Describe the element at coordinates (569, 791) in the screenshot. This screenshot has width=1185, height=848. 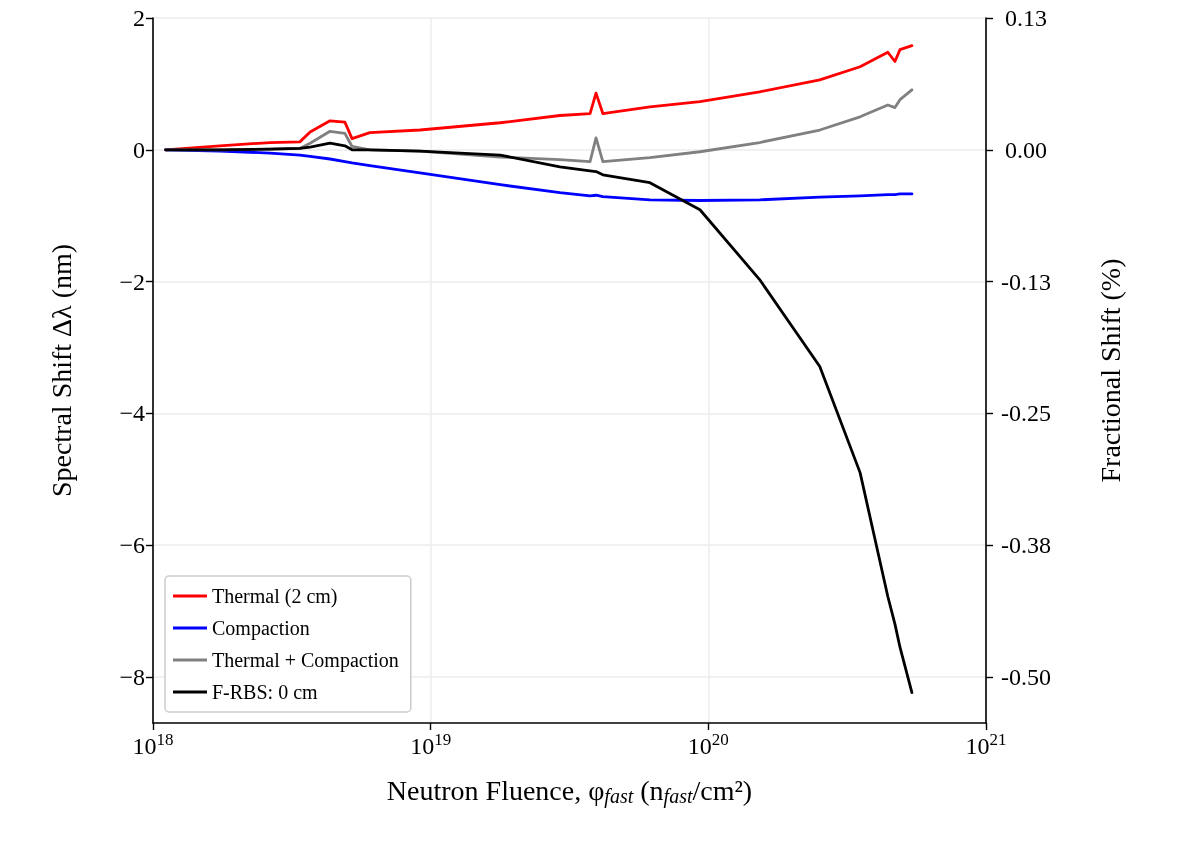
I see `x-axis-title: Neutron Fluence, φfast (nfast/cm²)` at that location.